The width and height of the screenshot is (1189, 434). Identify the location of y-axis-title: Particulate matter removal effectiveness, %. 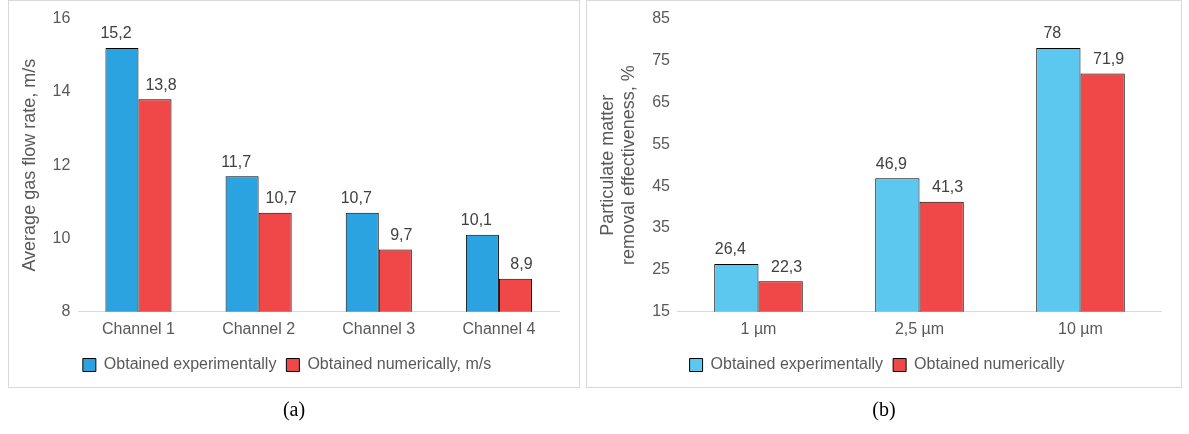
(617, 165).